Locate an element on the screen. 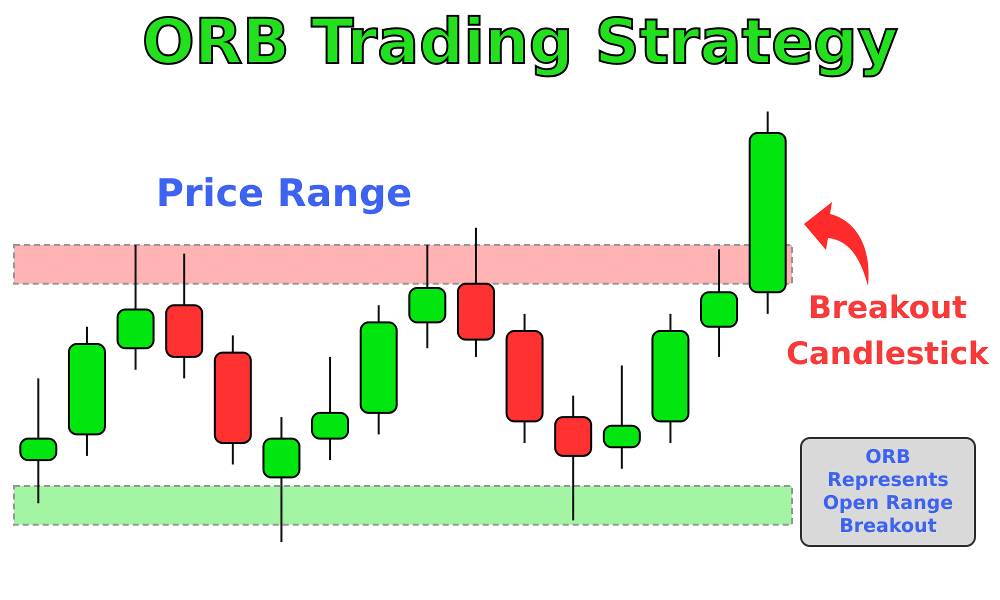 Image resolution: width=1000 pixels, height=600 pixels. text: ORB Represents Open Range Breakout is located at coordinates (888, 492).